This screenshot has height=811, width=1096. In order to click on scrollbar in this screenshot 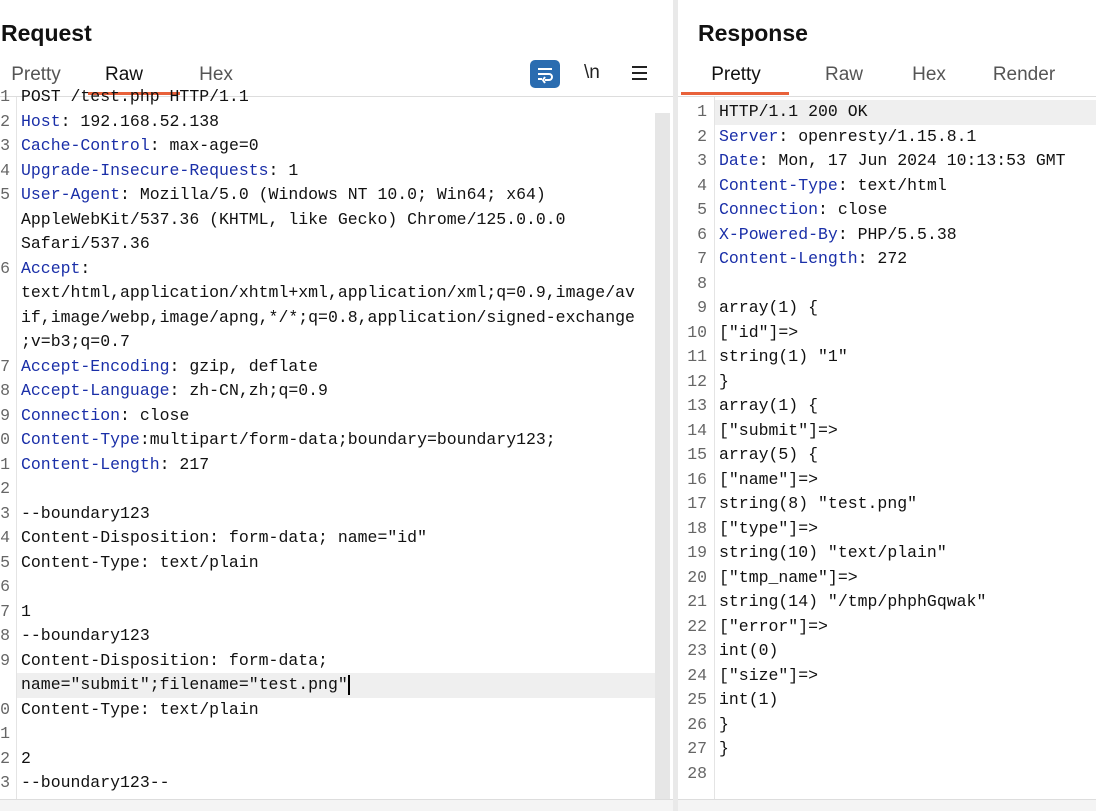, I will do `click(662, 456)`.